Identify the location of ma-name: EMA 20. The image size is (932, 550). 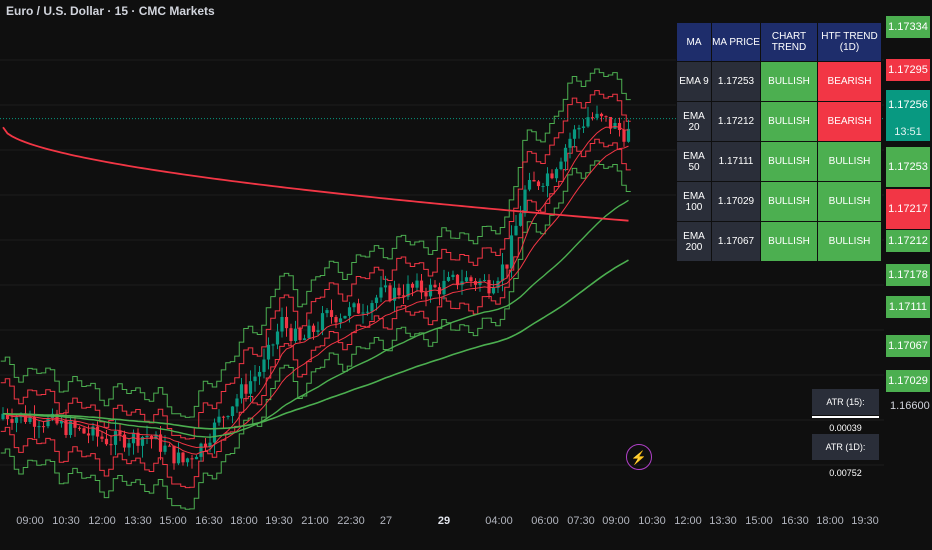
(694, 121).